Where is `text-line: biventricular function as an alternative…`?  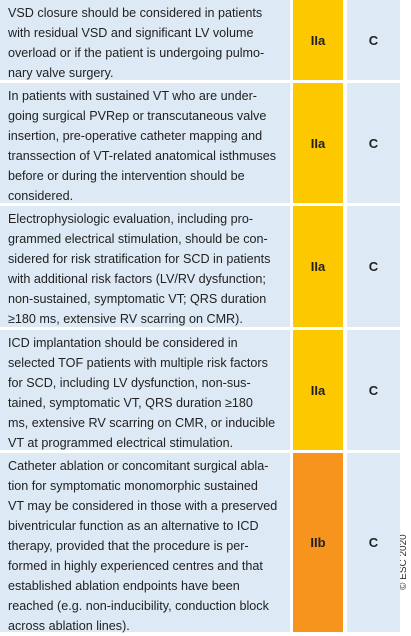
text-line: biventricular function as an alternative… is located at coordinates (133, 526).